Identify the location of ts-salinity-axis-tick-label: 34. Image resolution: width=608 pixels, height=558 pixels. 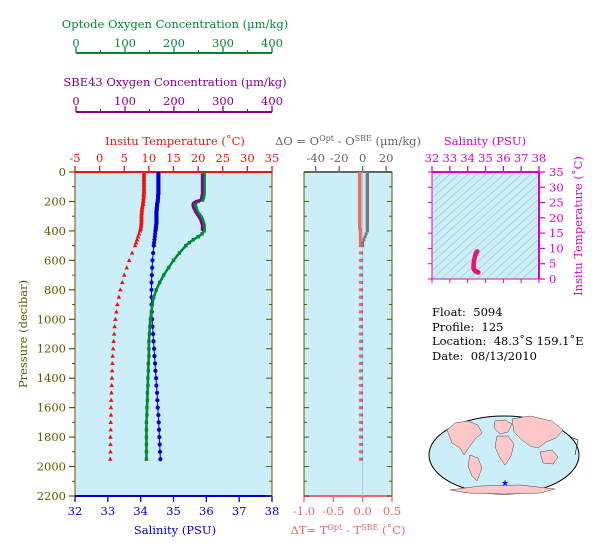
(467, 158).